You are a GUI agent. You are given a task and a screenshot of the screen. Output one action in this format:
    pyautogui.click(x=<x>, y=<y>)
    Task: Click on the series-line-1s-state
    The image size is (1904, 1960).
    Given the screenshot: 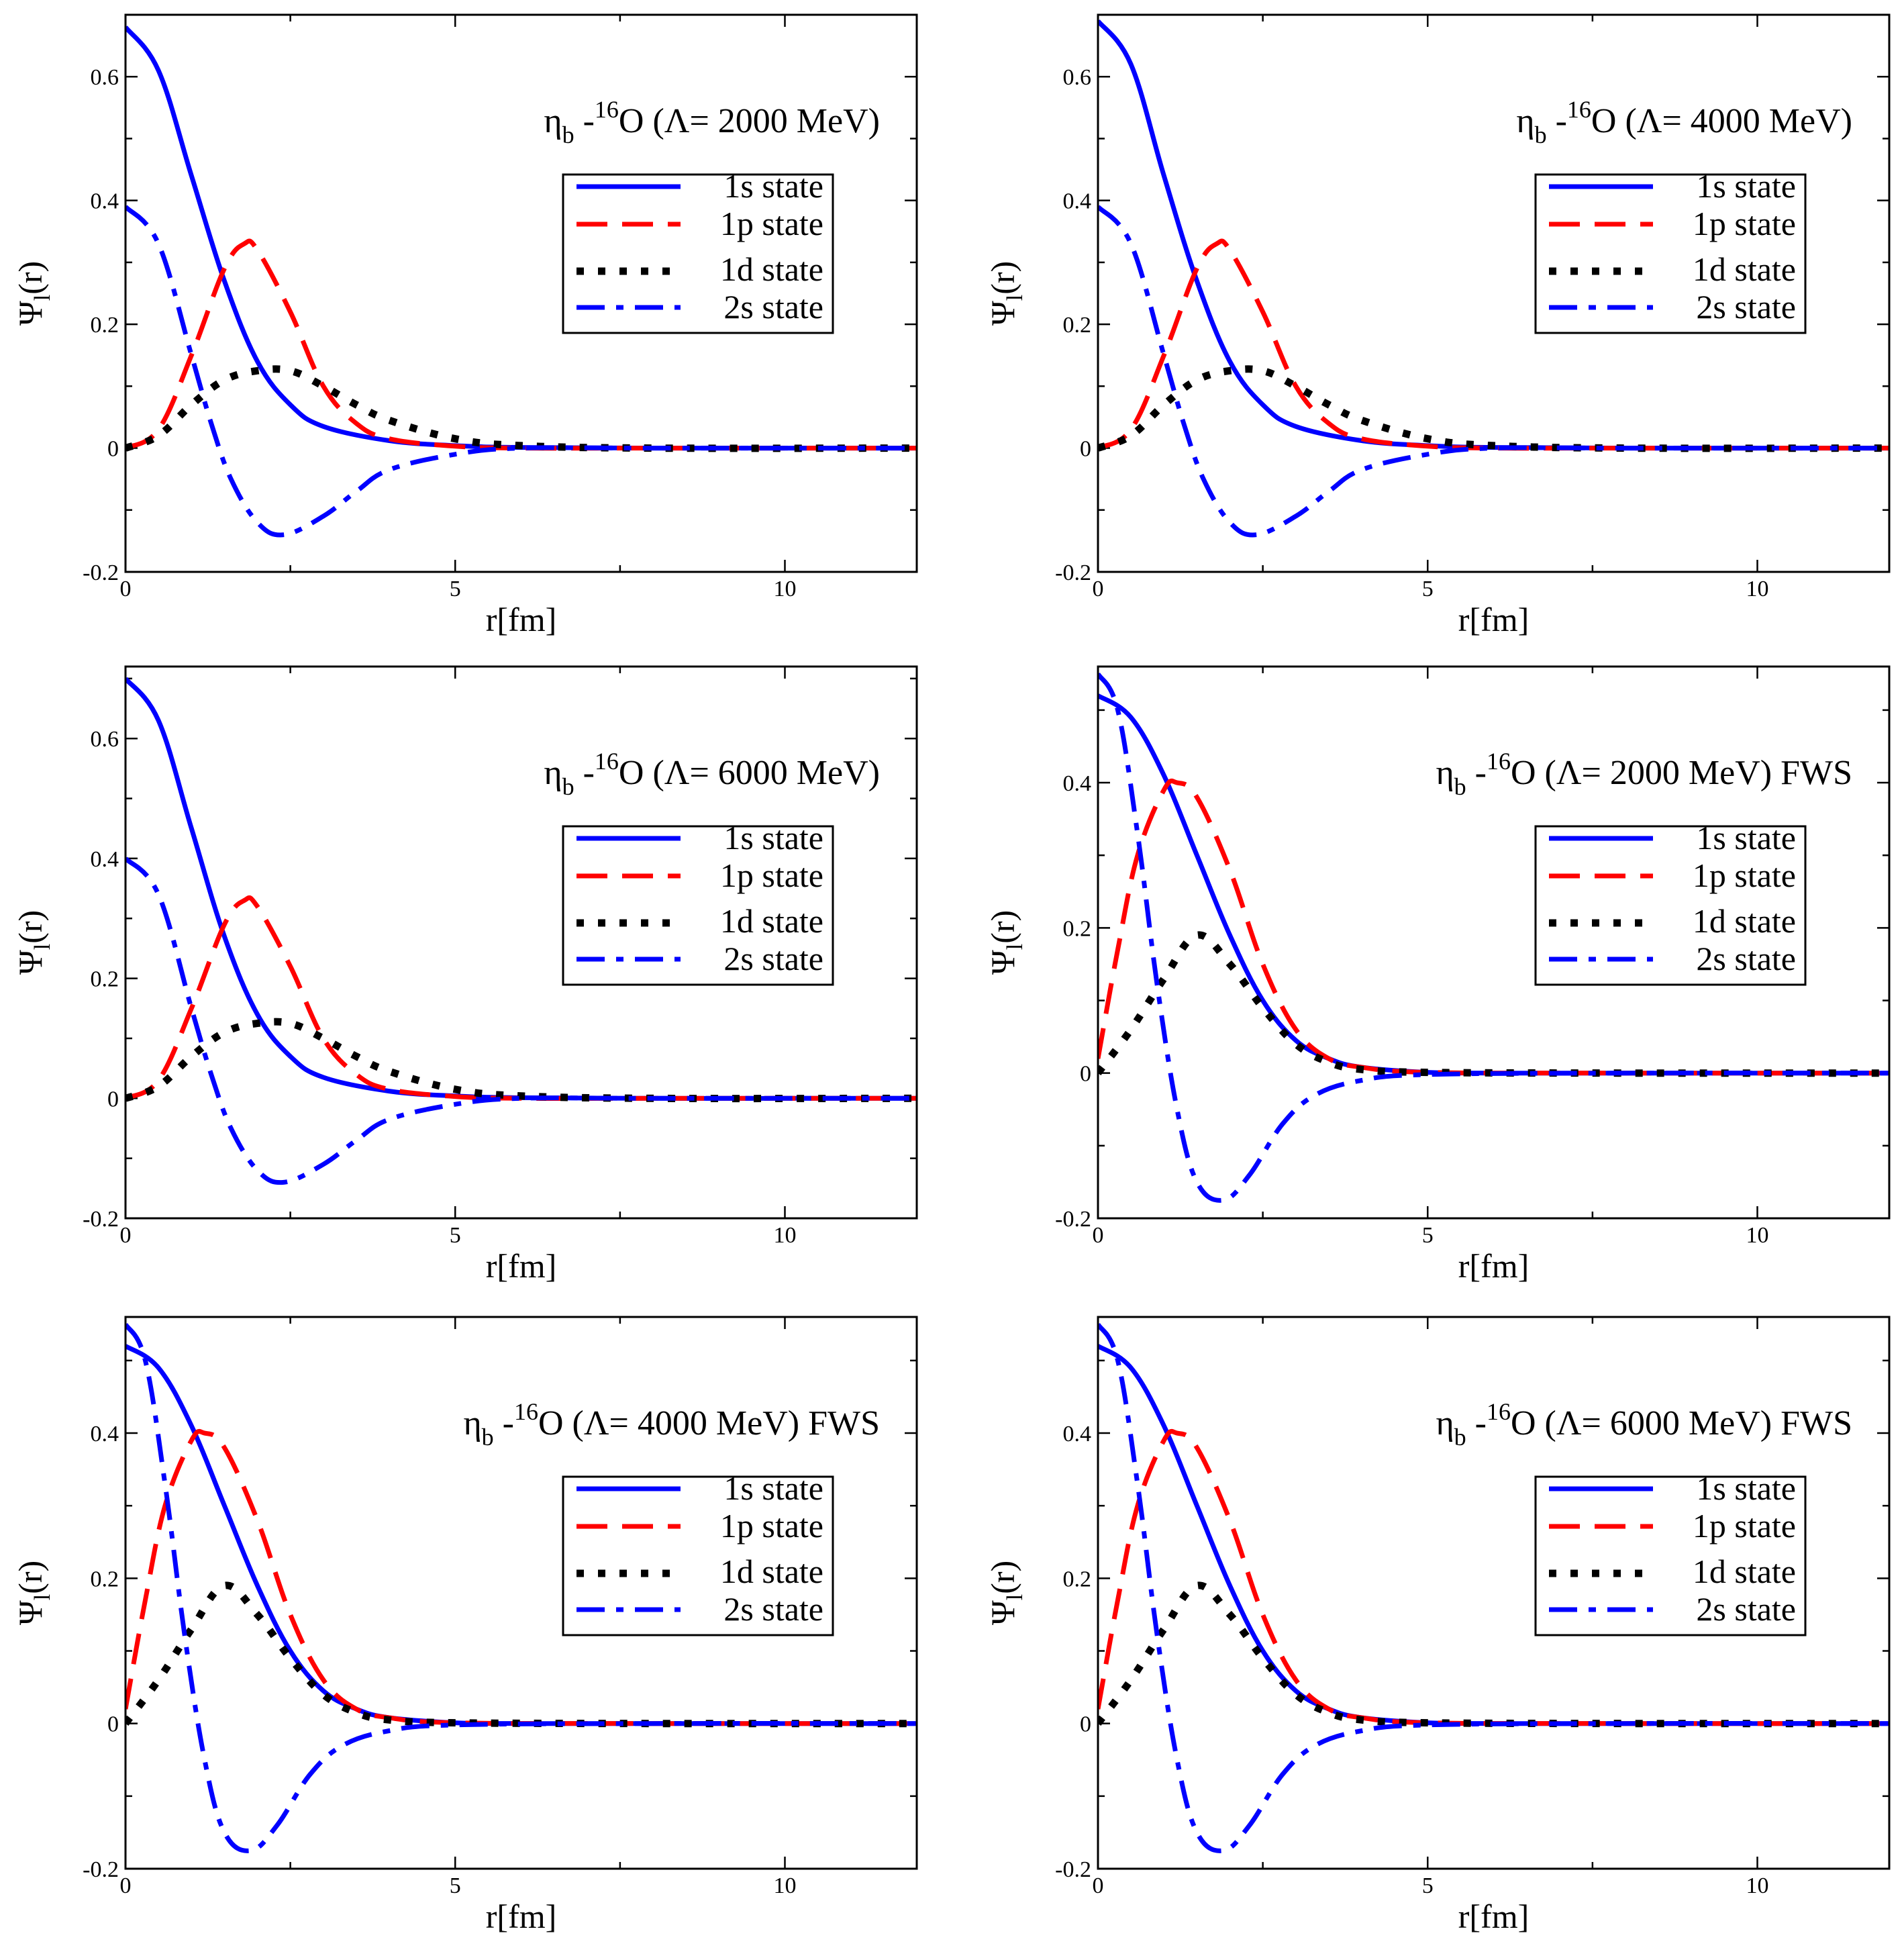 What is the action you would take?
    pyautogui.click(x=521, y=239)
    